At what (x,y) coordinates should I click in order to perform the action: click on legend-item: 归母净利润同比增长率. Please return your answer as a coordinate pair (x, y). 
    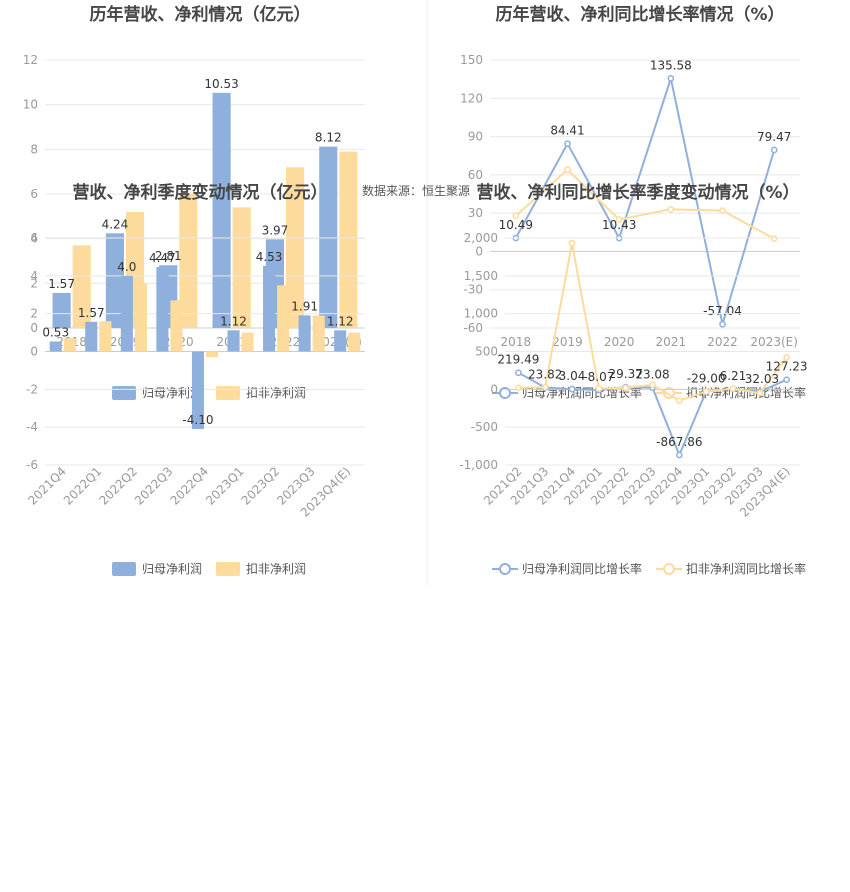
    Looking at the image, I should click on (567, 568).